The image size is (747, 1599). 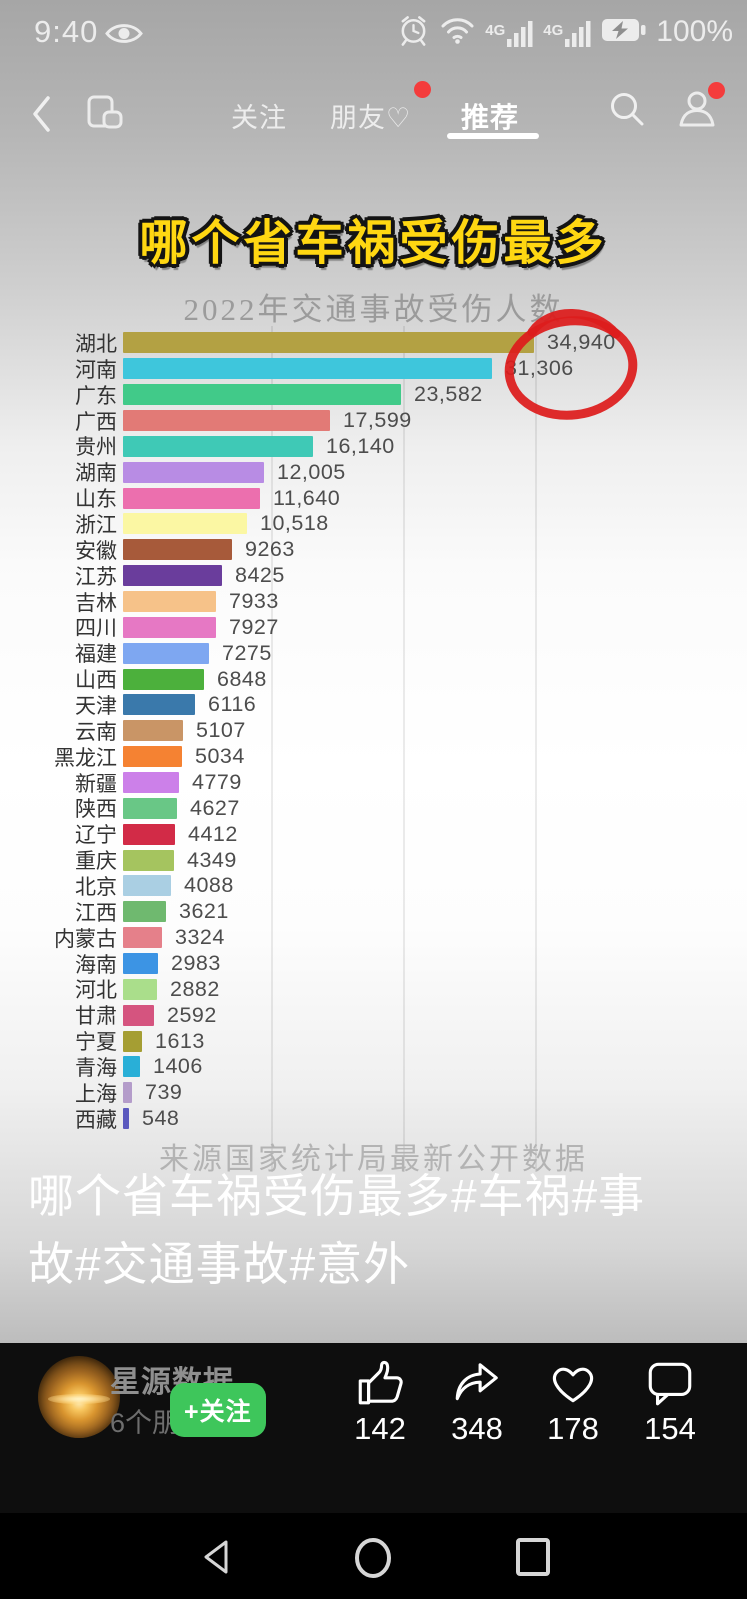 I want to click on chart-row: 湖北 34,940, so click(x=373, y=343).